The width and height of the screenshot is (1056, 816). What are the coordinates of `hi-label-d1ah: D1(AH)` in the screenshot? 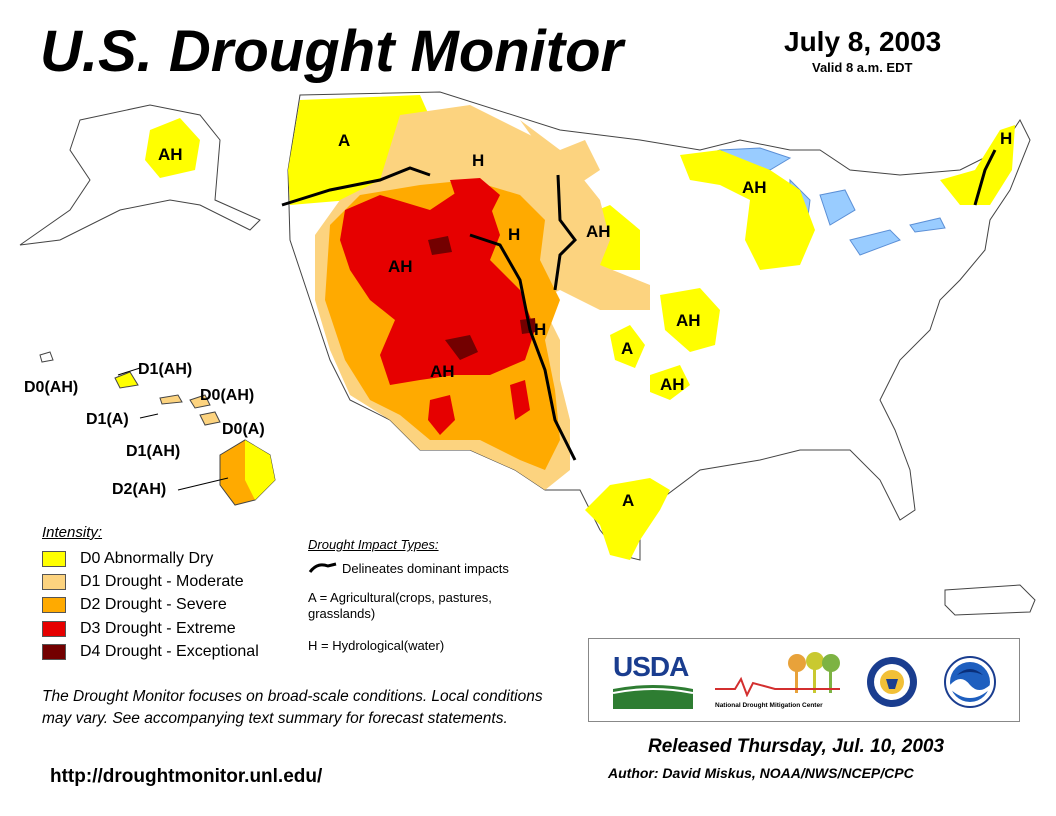 It's located at (165, 369).